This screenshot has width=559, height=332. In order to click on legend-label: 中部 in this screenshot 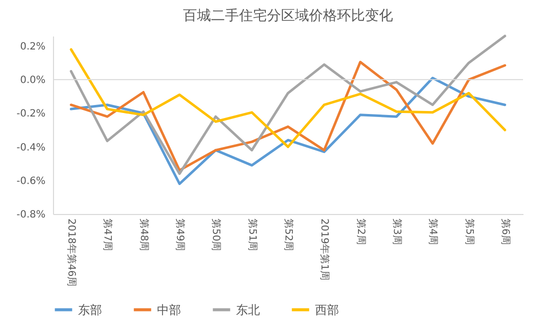, I will do `click(169, 309)`.